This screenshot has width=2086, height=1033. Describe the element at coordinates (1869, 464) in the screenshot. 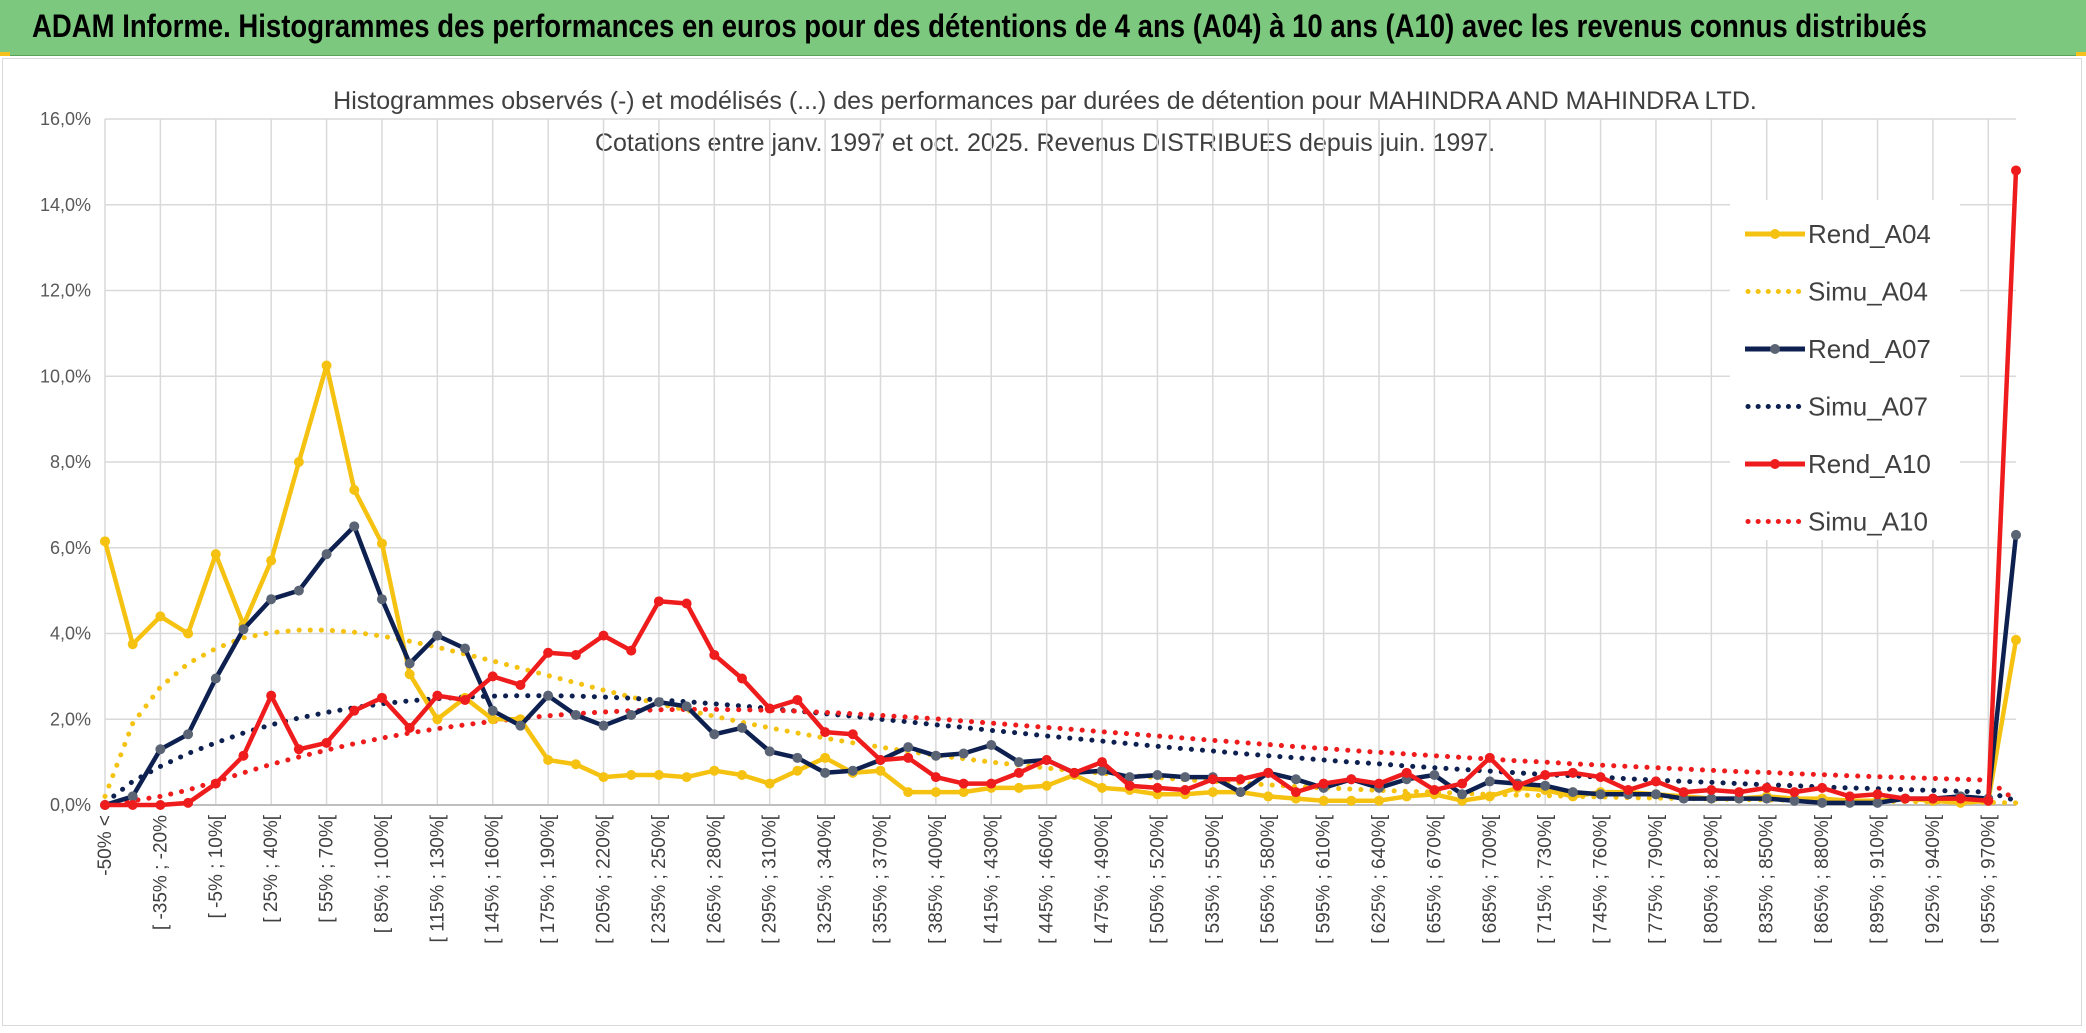

I see `legend-label-rend-a10: Rend_A10` at that location.